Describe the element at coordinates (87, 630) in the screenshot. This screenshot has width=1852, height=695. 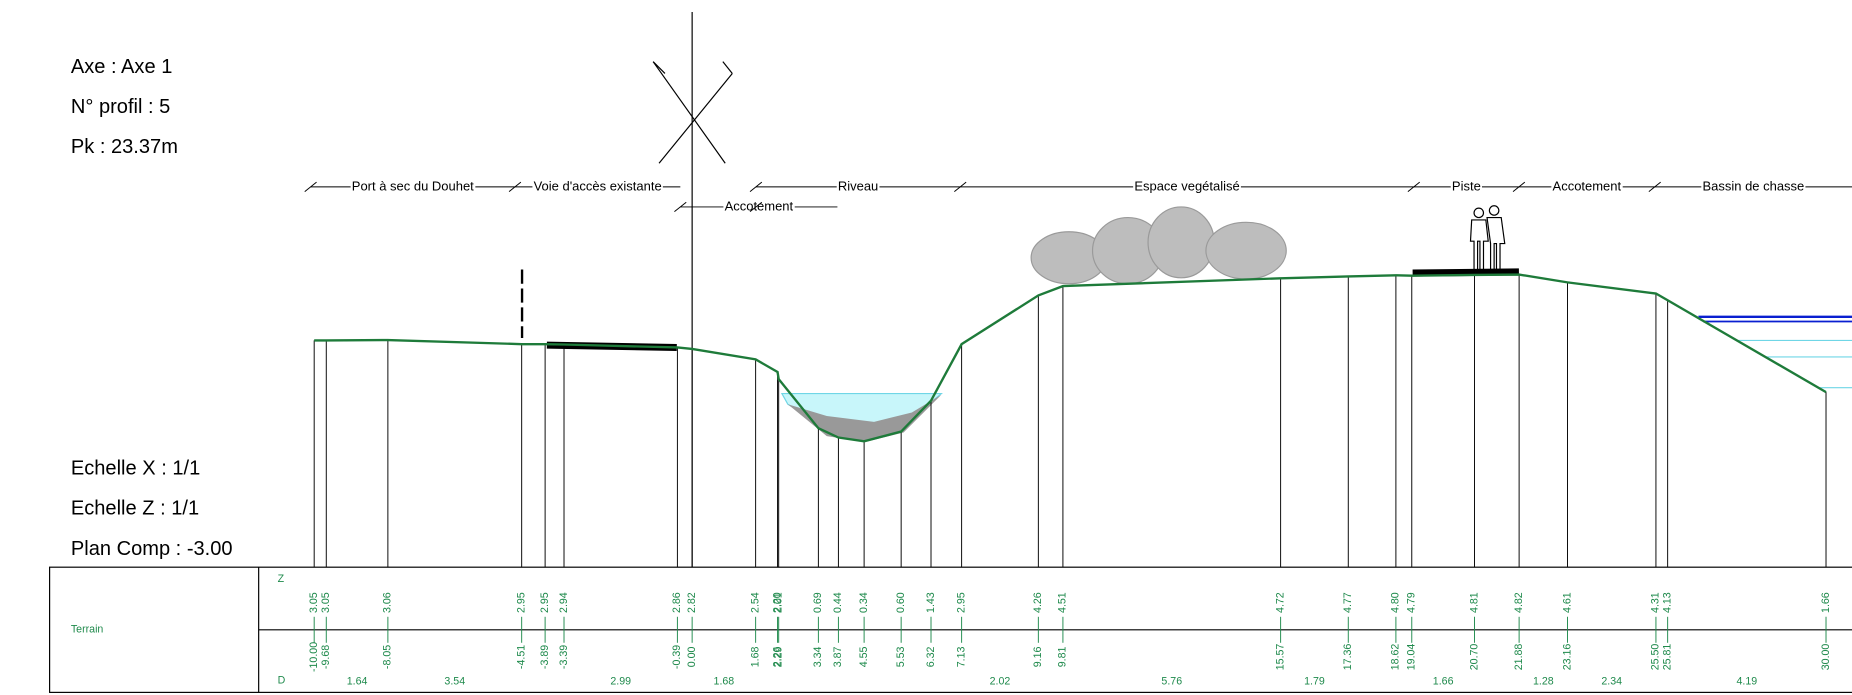
I see `table-row-label: Terrain` at that location.